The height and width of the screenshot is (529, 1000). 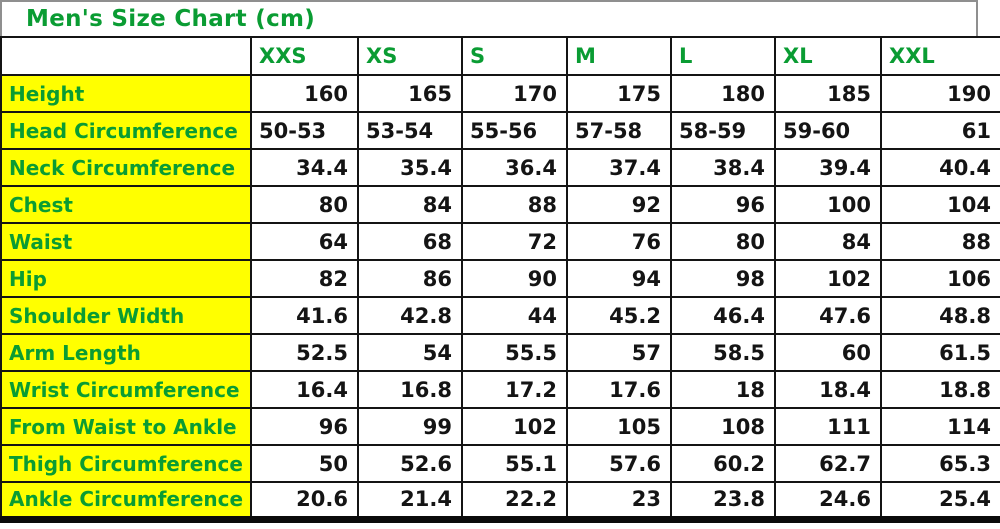 What do you see at coordinates (410, 315) in the screenshot?
I see `cell-value: 42.8` at bounding box center [410, 315].